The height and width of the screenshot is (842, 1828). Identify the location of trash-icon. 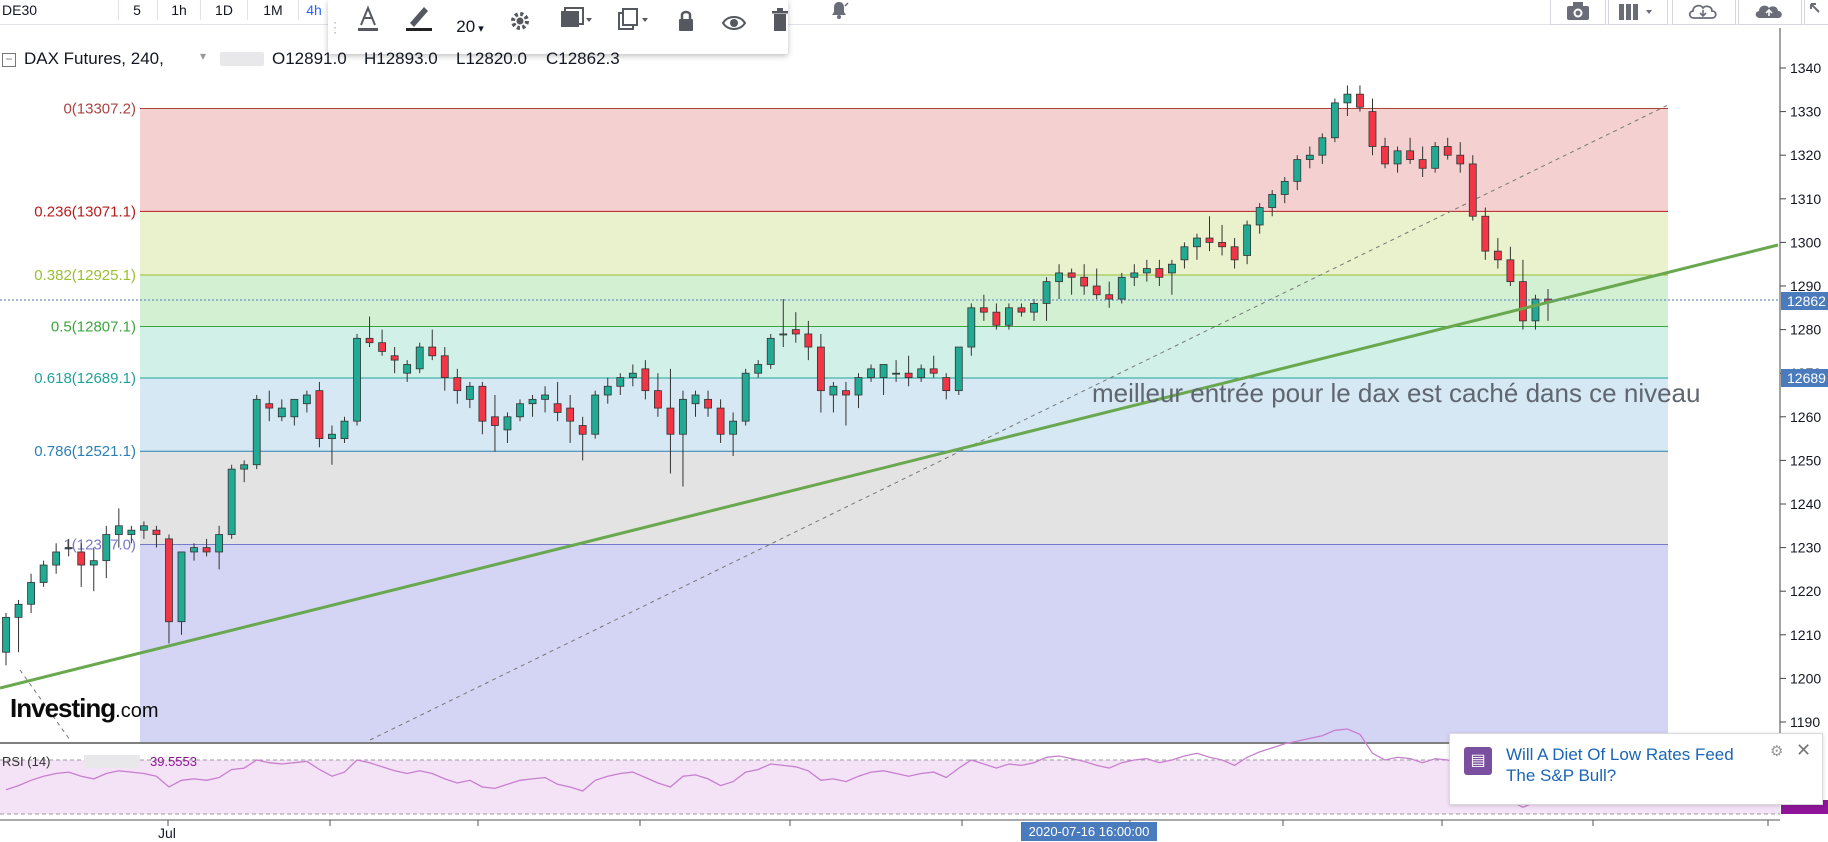
(780, 27).